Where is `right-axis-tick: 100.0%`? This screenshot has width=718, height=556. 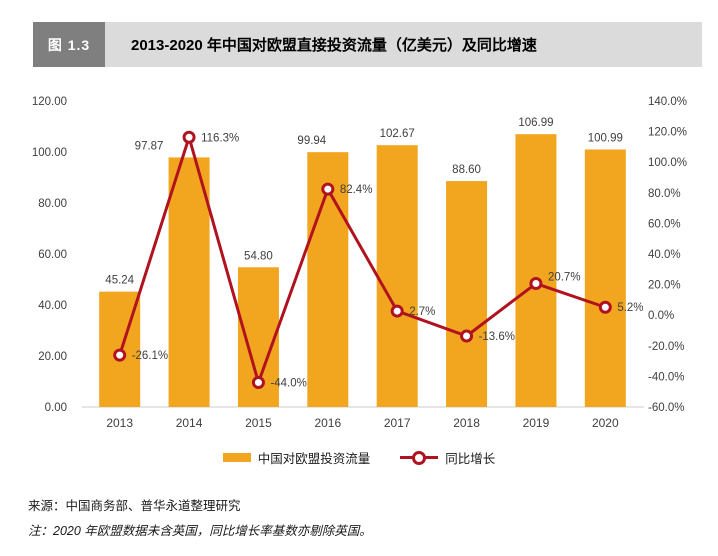 right-axis-tick: 100.0% is located at coordinates (667, 163).